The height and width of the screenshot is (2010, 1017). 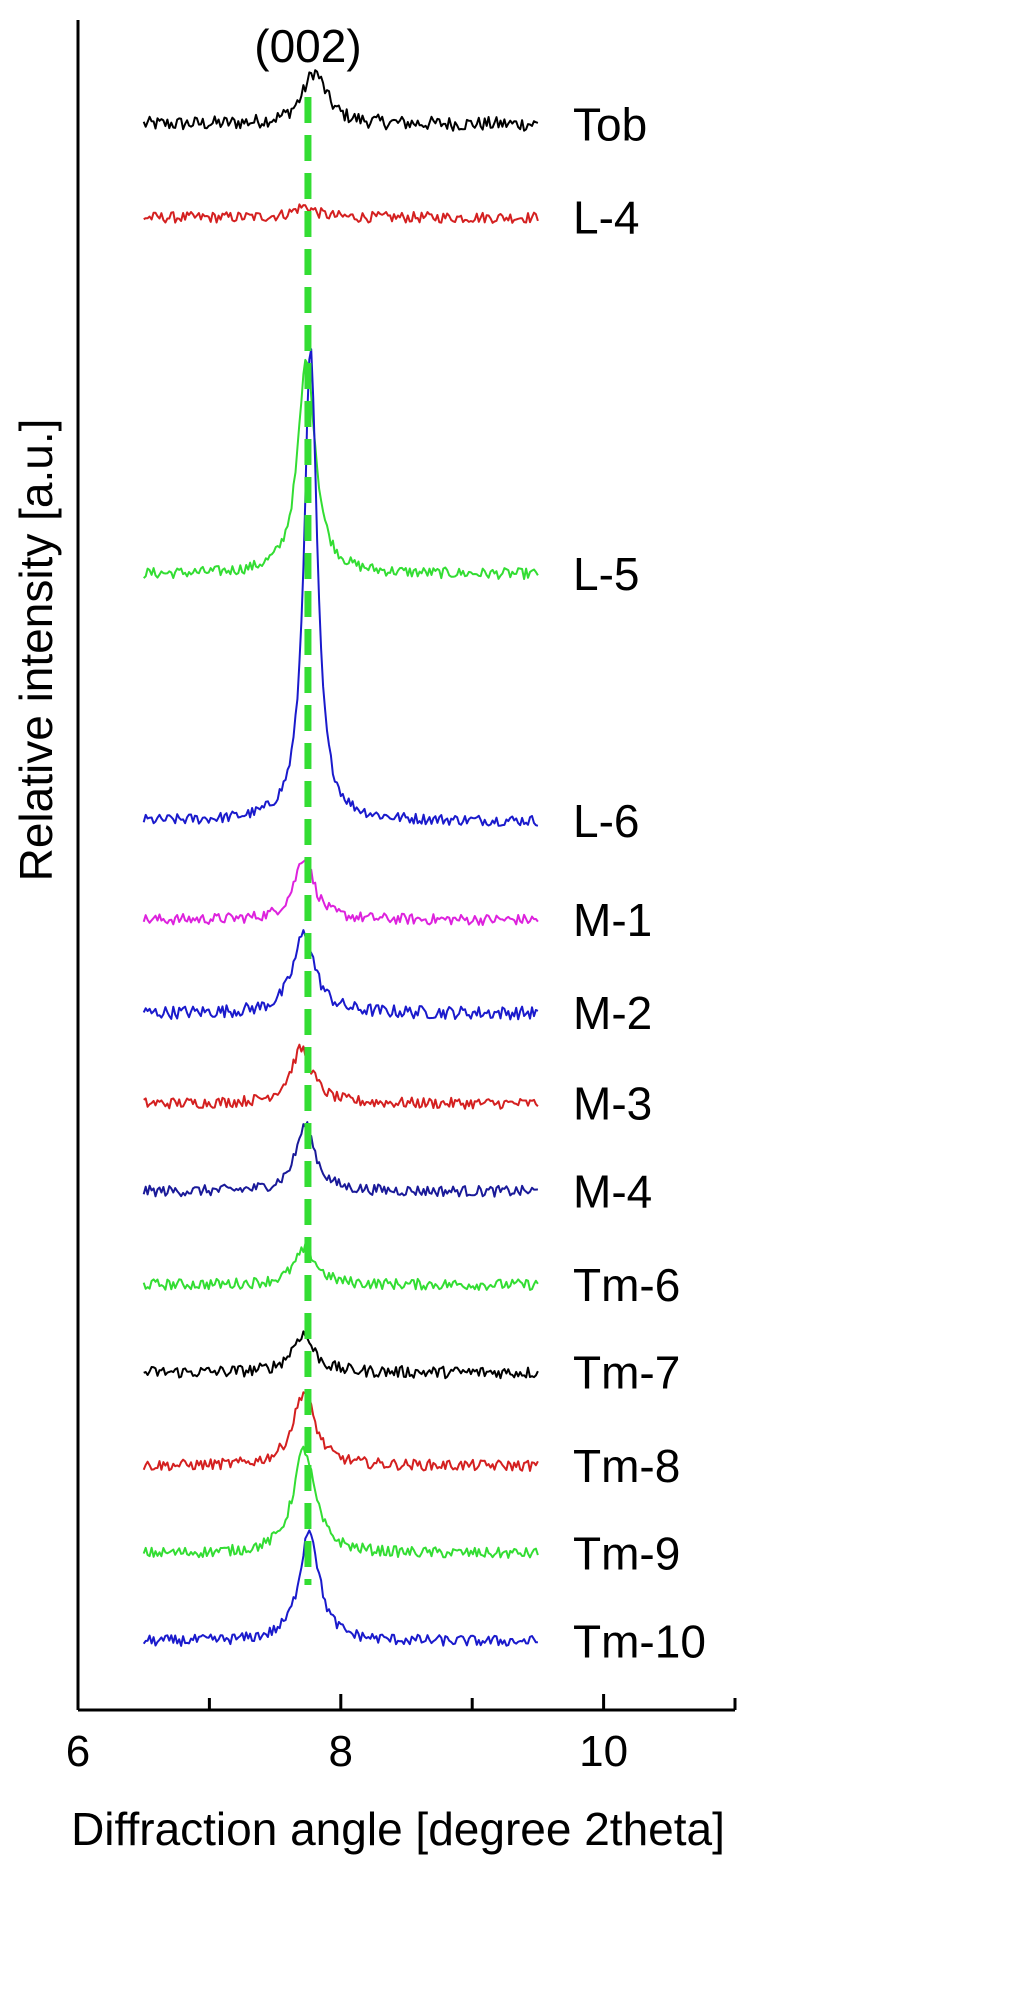 What do you see at coordinates (78, 1751) in the screenshot?
I see `x-tick-label: 6` at bounding box center [78, 1751].